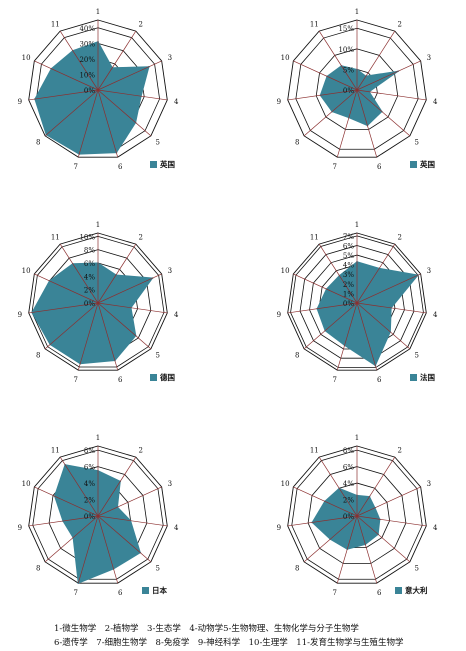 The height and width of the screenshot is (651, 466). Describe the element at coordinates (348, 294) in the screenshot. I see `tick-label: 1%` at that location.